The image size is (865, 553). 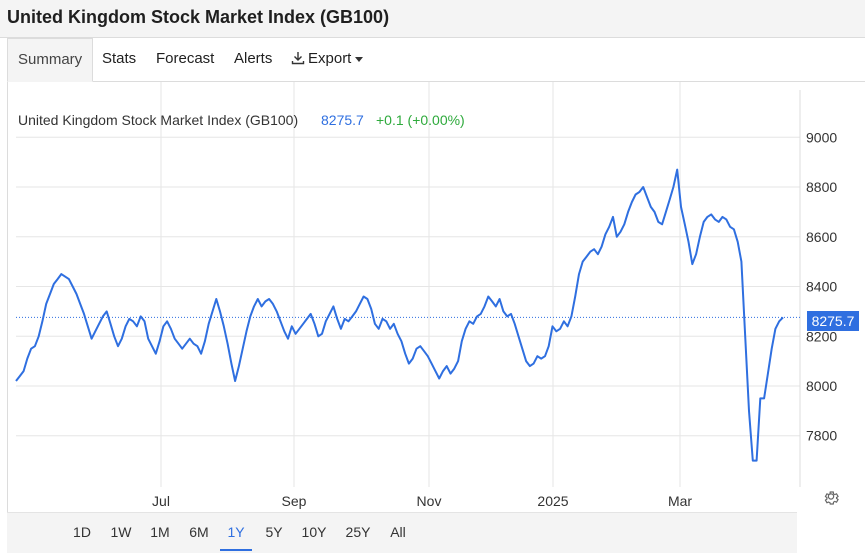 What do you see at coordinates (160, 532) in the screenshot?
I see `range-1m: 1M` at bounding box center [160, 532].